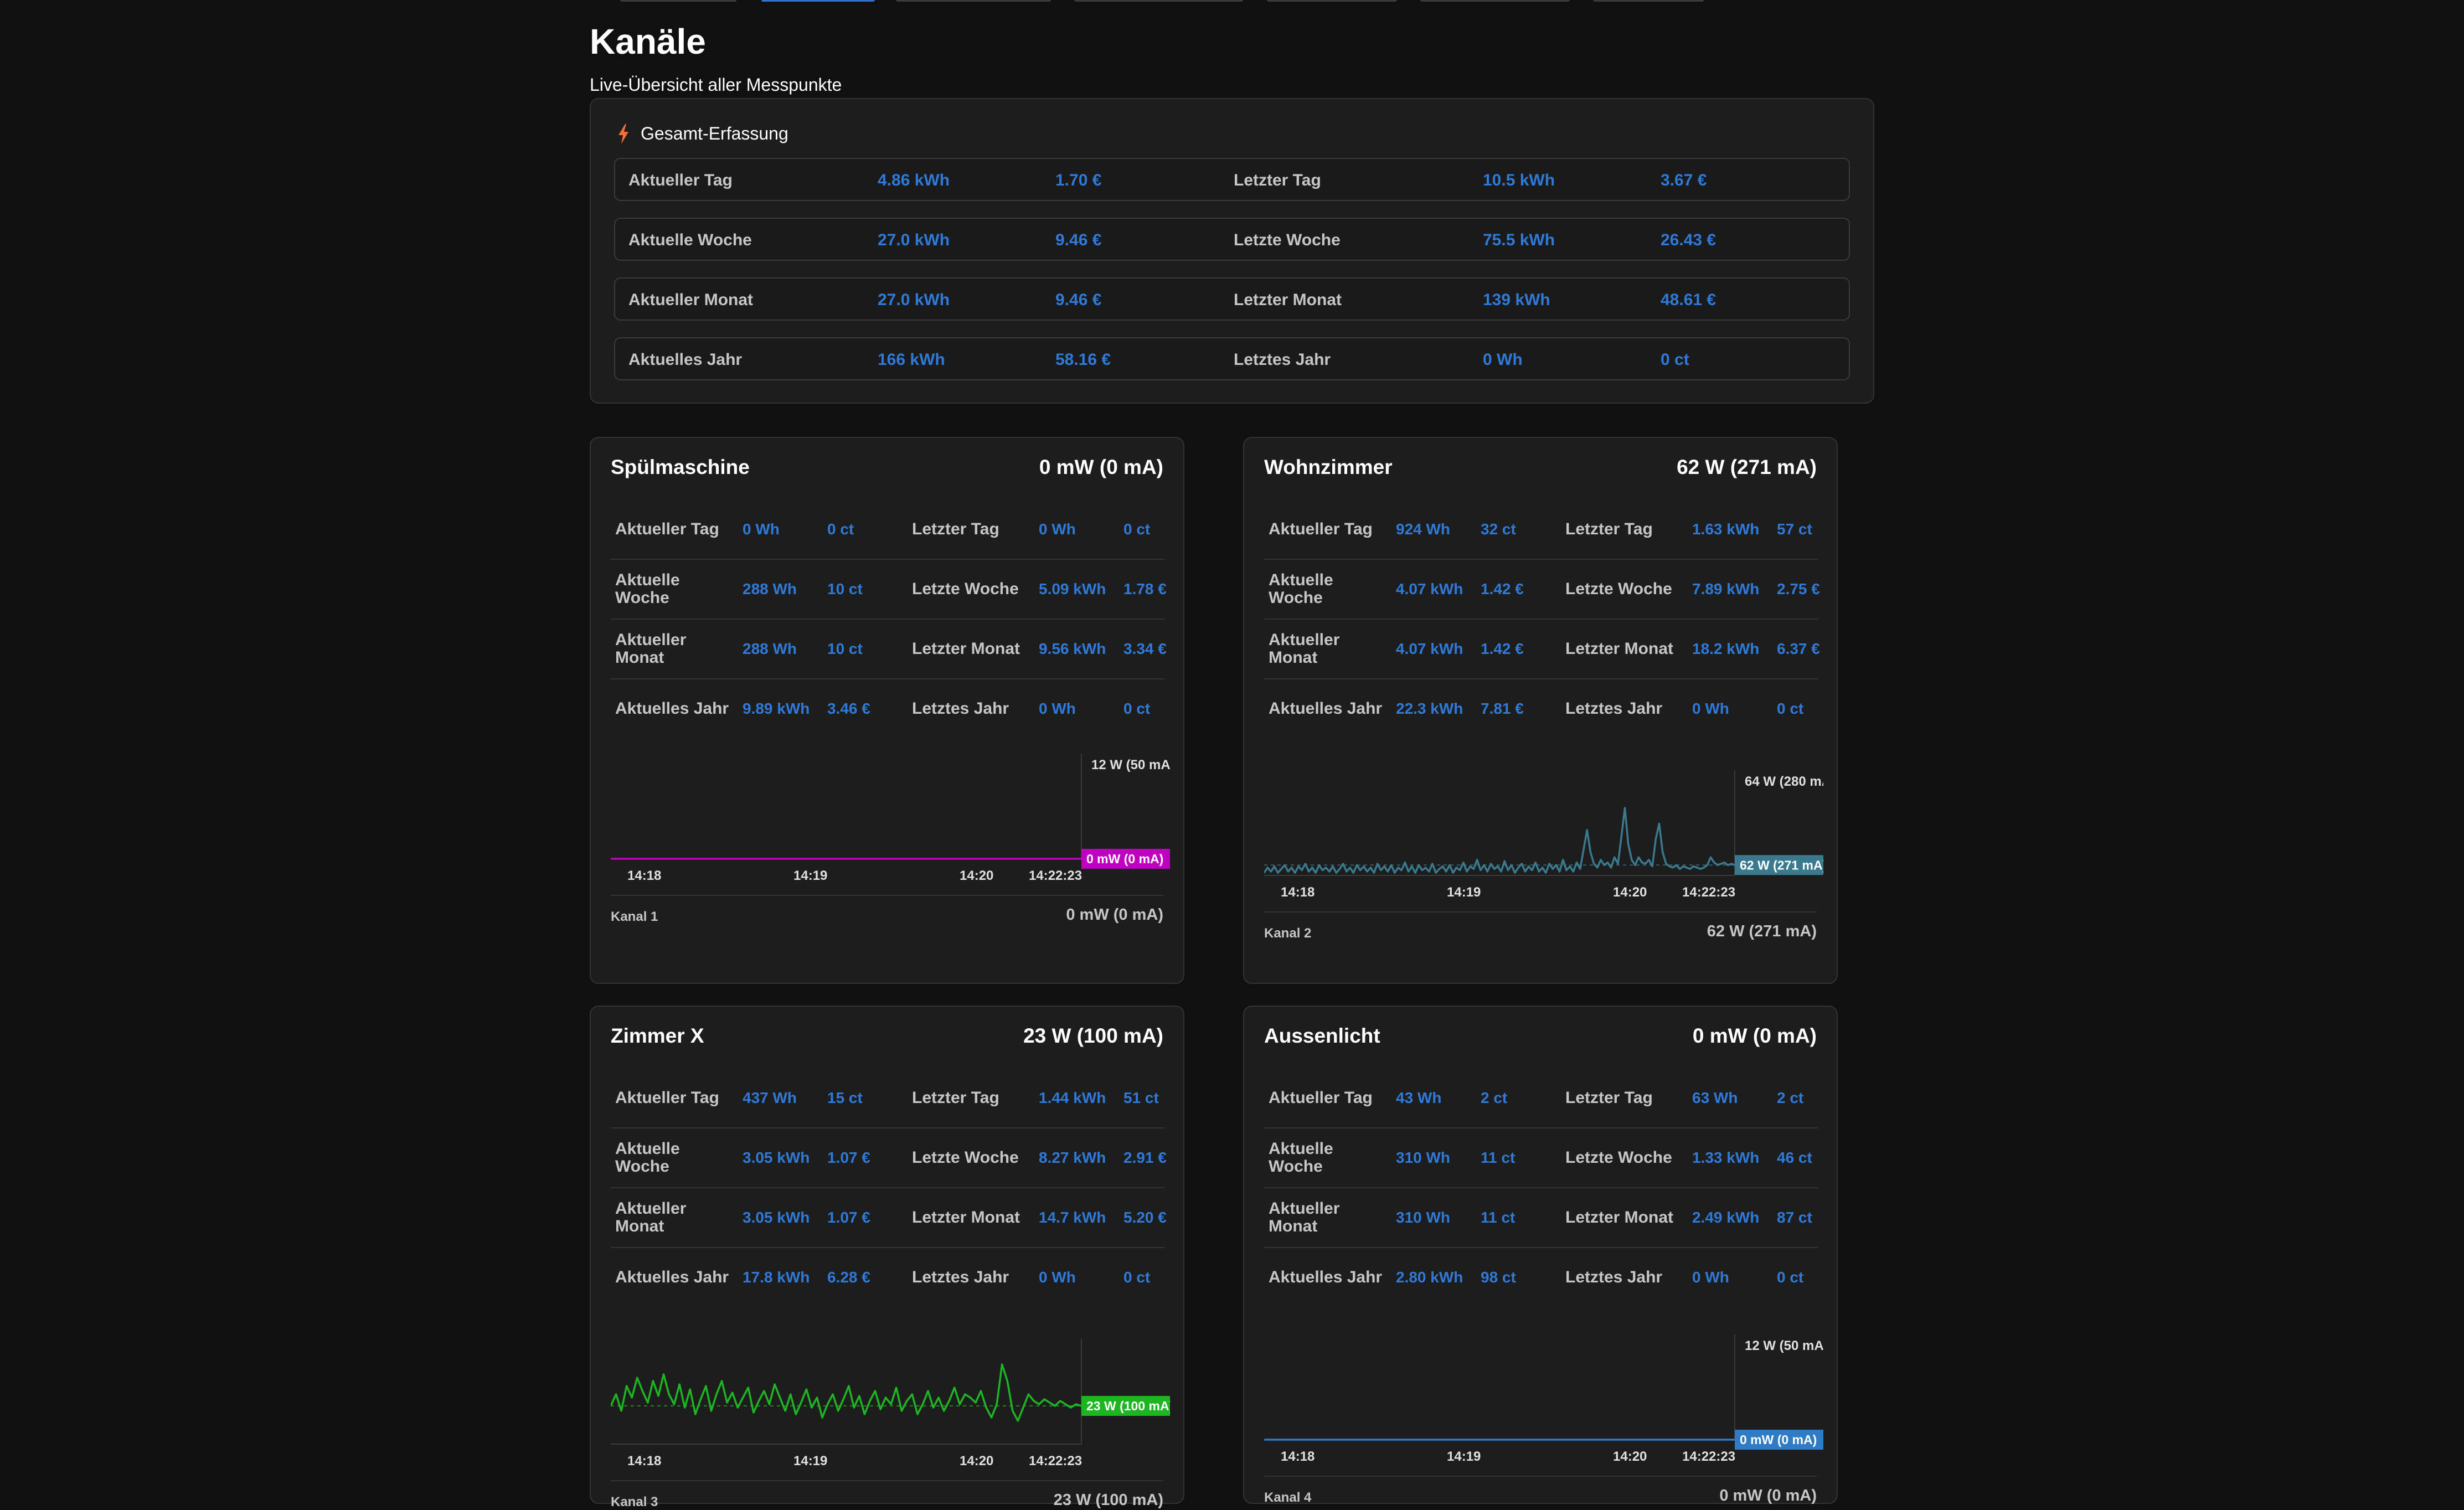 This screenshot has width=2464, height=1510. Describe the element at coordinates (690, 240) in the screenshot. I see `summary-cur-label: Aktuelle Woche` at that location.